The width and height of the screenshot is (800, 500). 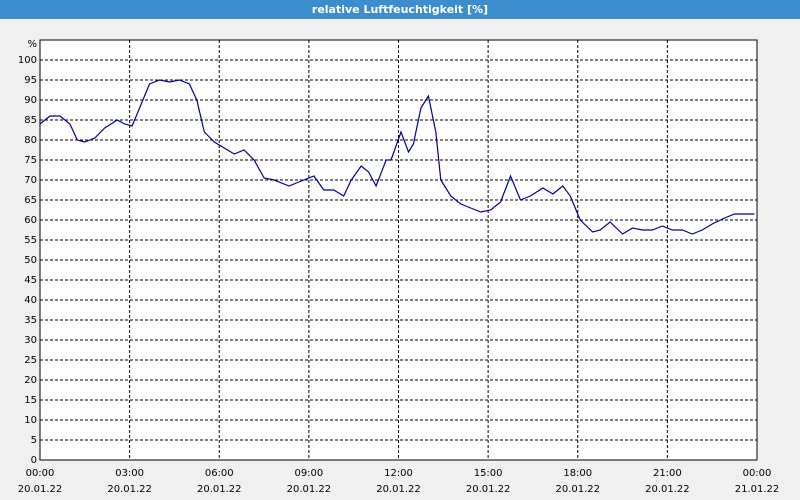 I want to click on y-tick-label: 0, so click(x=34, y=460).